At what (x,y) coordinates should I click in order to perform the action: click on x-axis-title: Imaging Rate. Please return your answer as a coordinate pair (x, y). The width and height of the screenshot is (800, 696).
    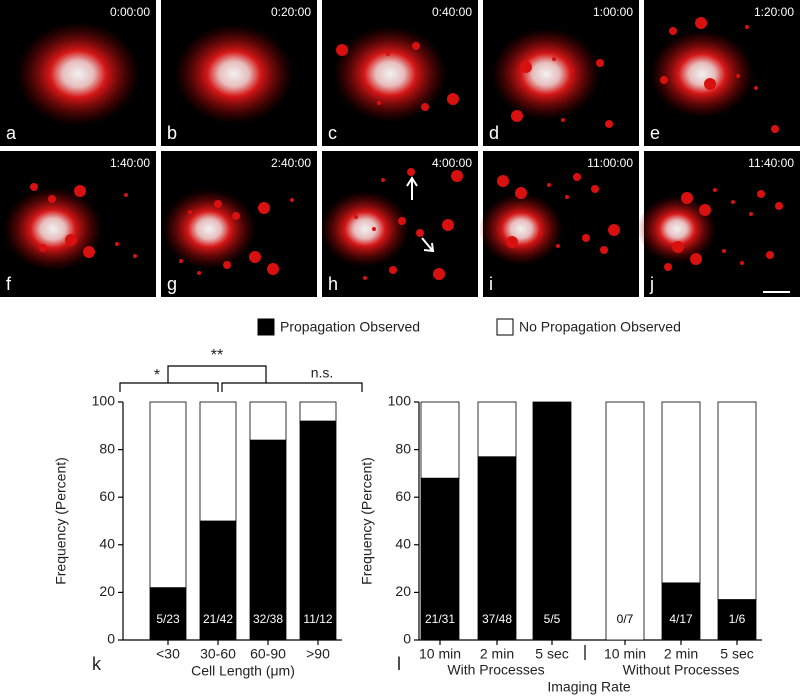
    Looking at the image, I should click on (588, 687).